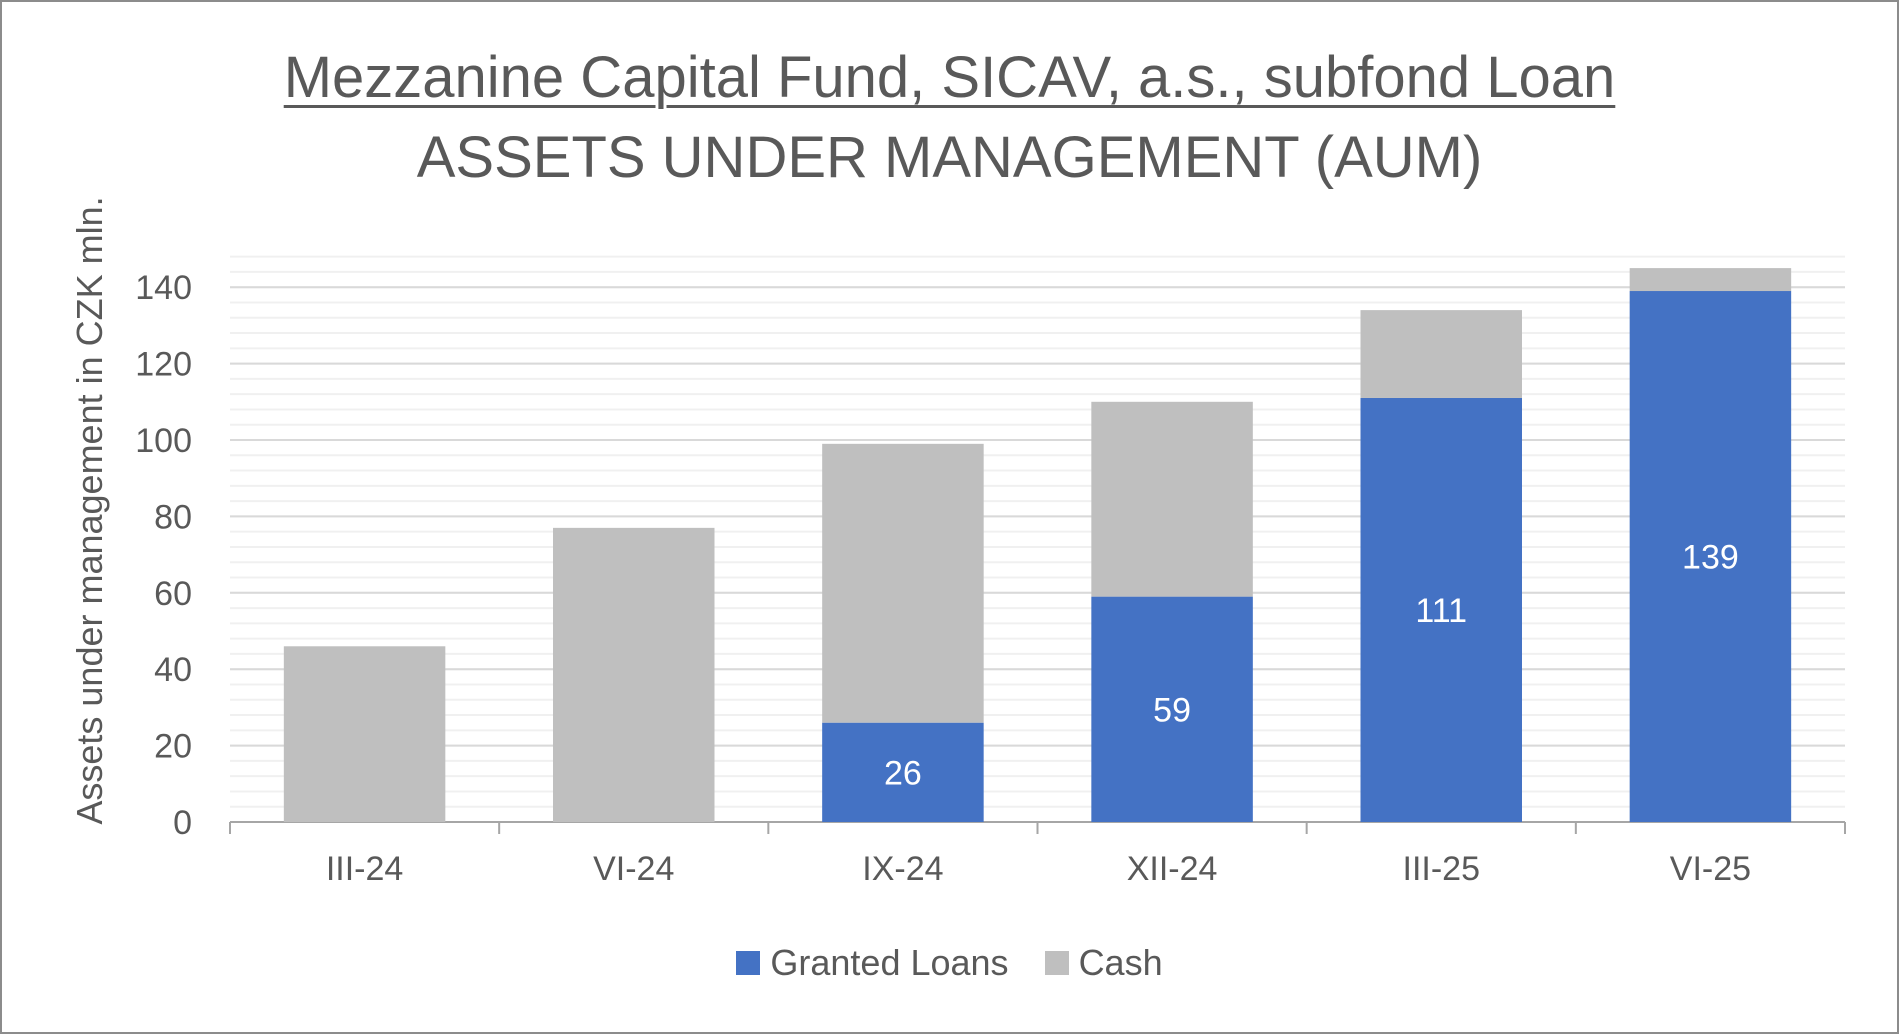 This screenshot has height=1034, width=1899. Describe the element at coordinates (1441, 869) in the screenshot. I see `x-tick-label: III-25` at that location.